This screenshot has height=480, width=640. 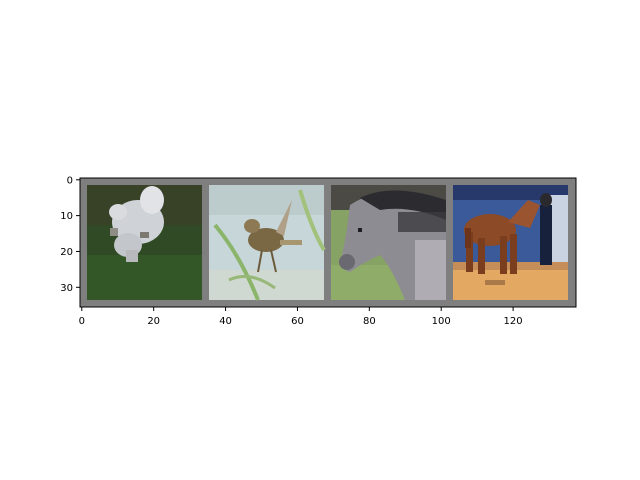 I want to click on image-tile-horse-gray, so click(x=388, y=242).